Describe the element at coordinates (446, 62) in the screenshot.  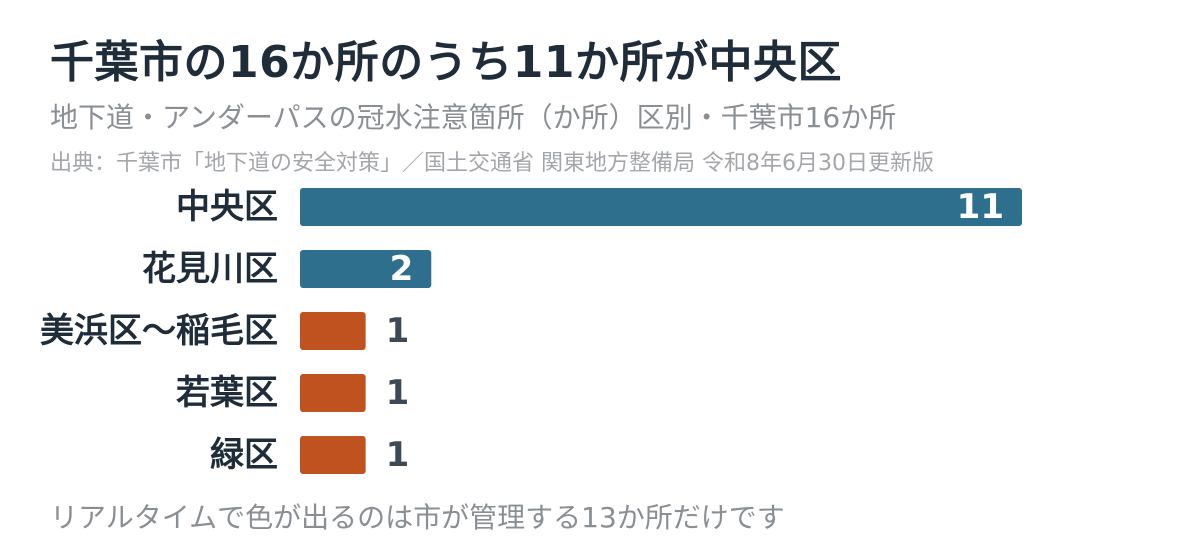
I see `chart-title: 千葉市の16か所のうち11か所が中央区` at that location.